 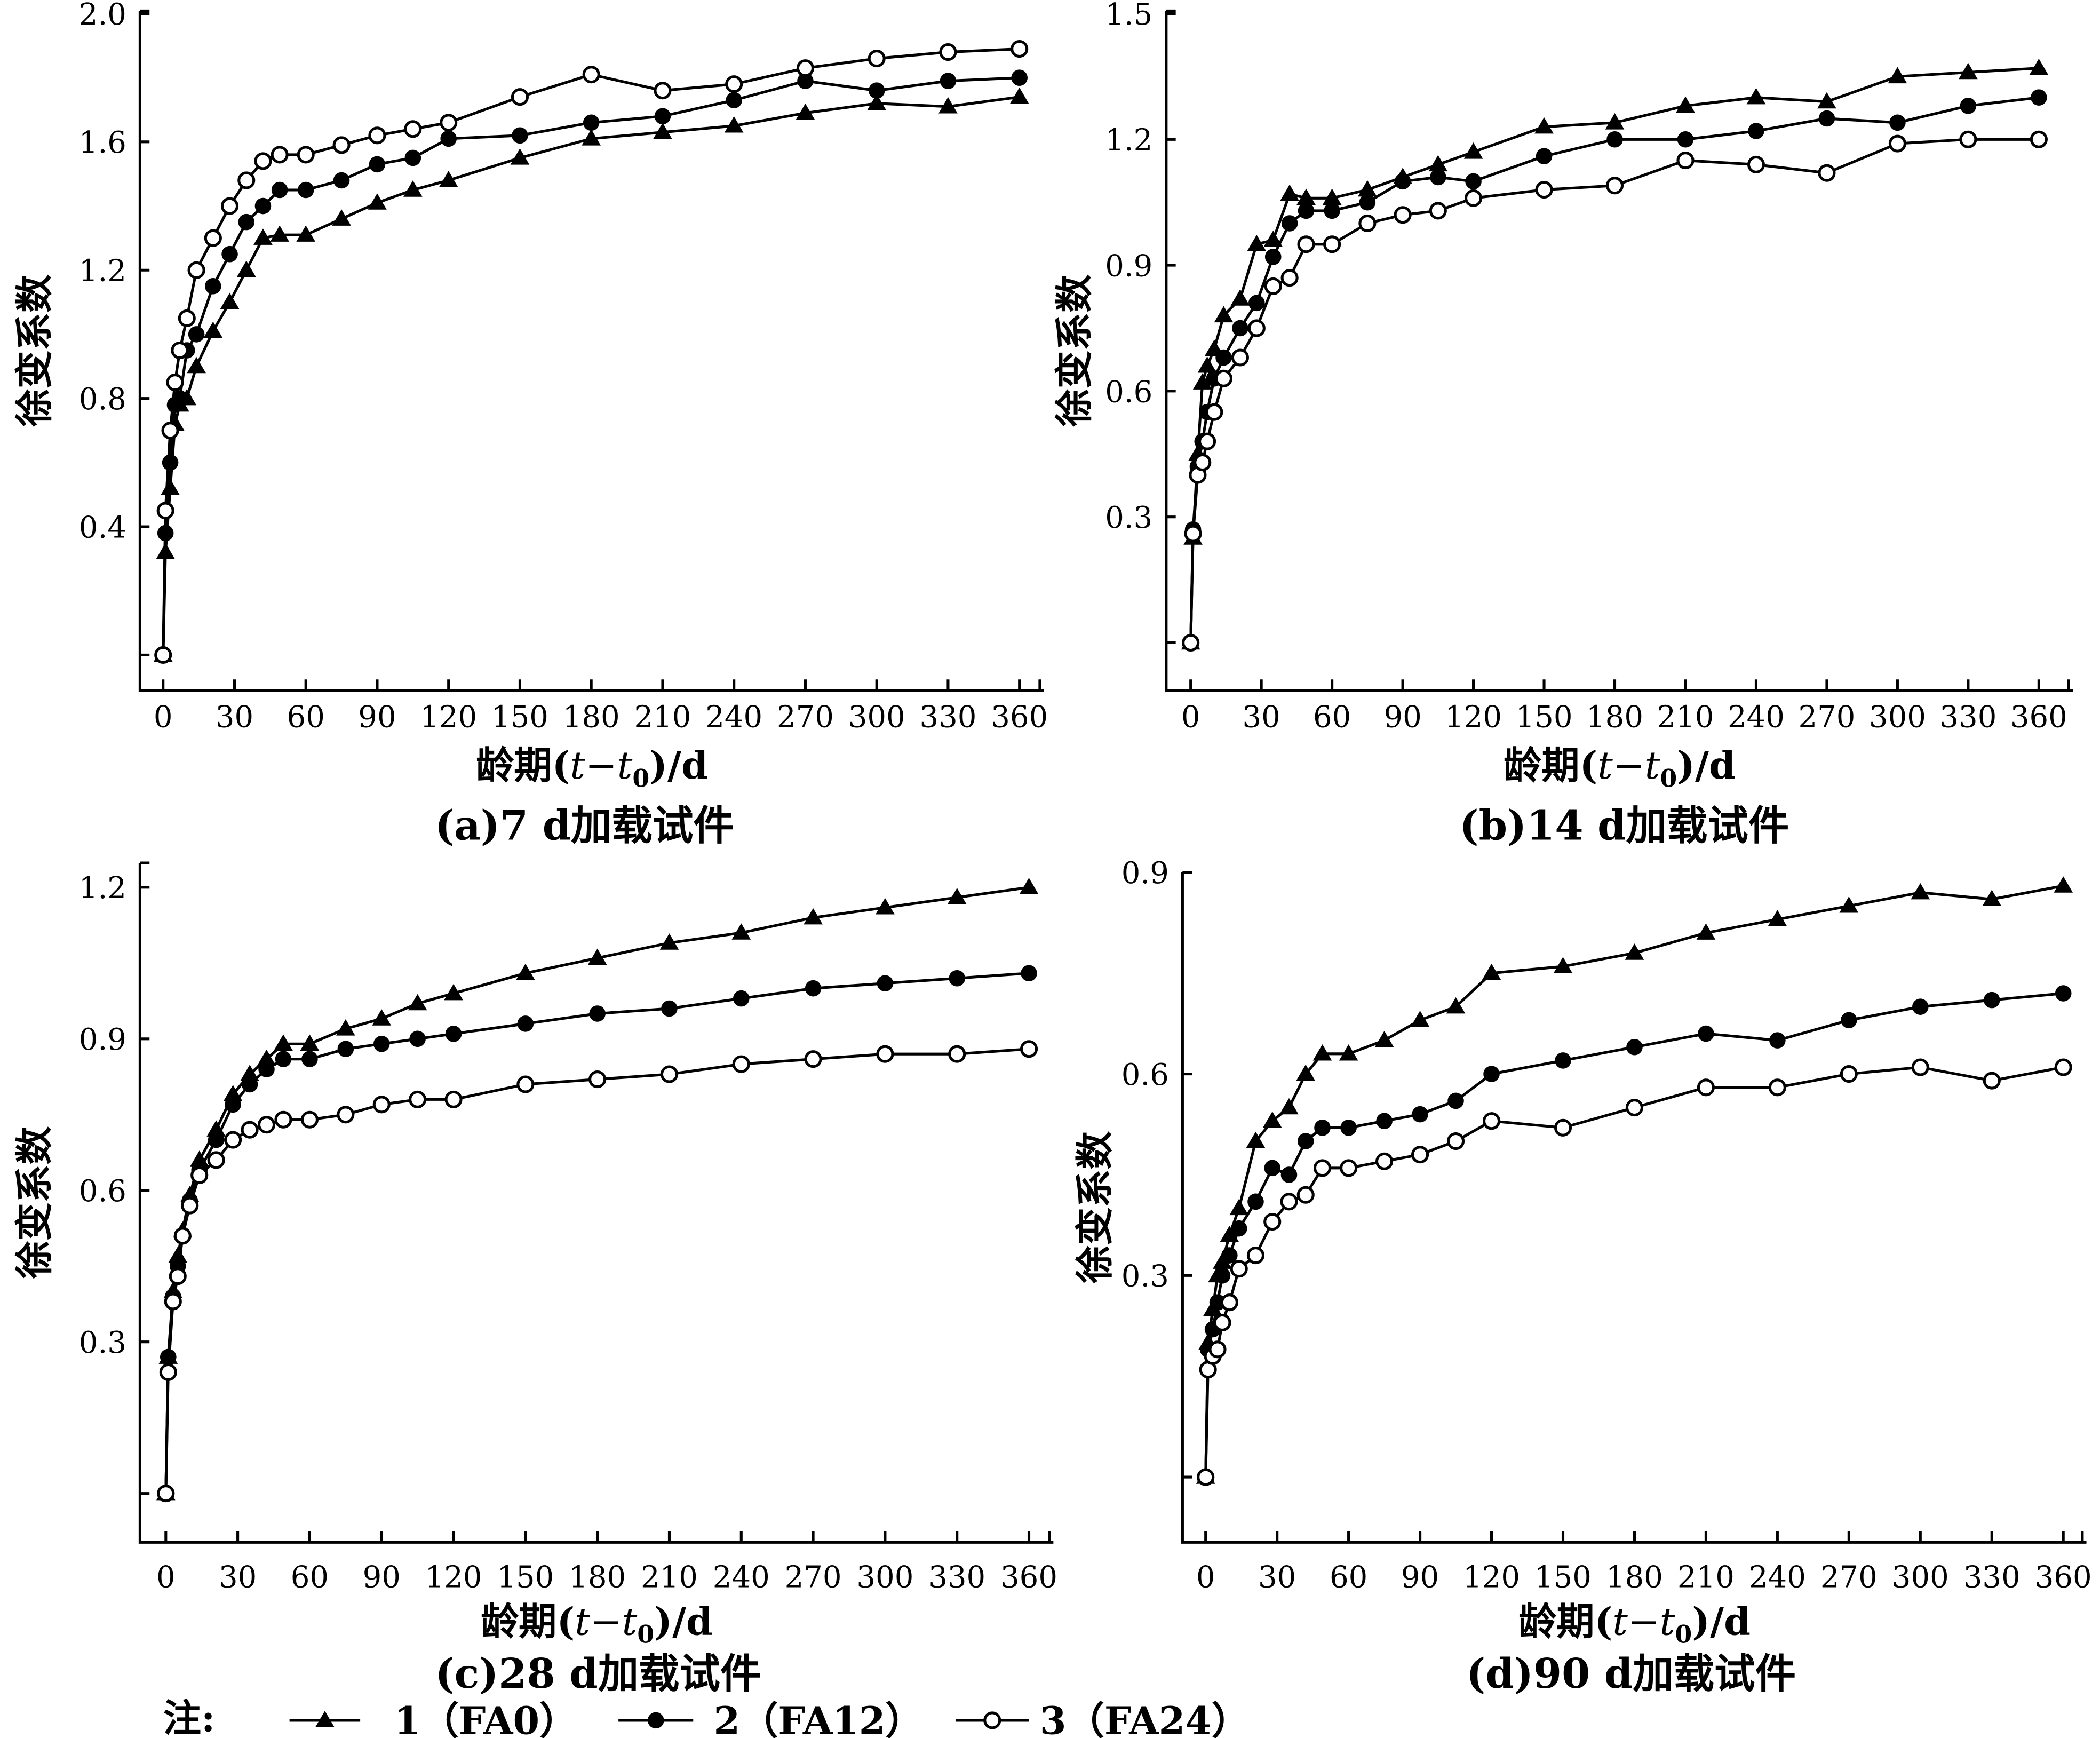 What do you see at coordinates (1074, 350) in the screenshot?
I see `y-axis-label: 徐变系数` at bounding box center [1074, 350].